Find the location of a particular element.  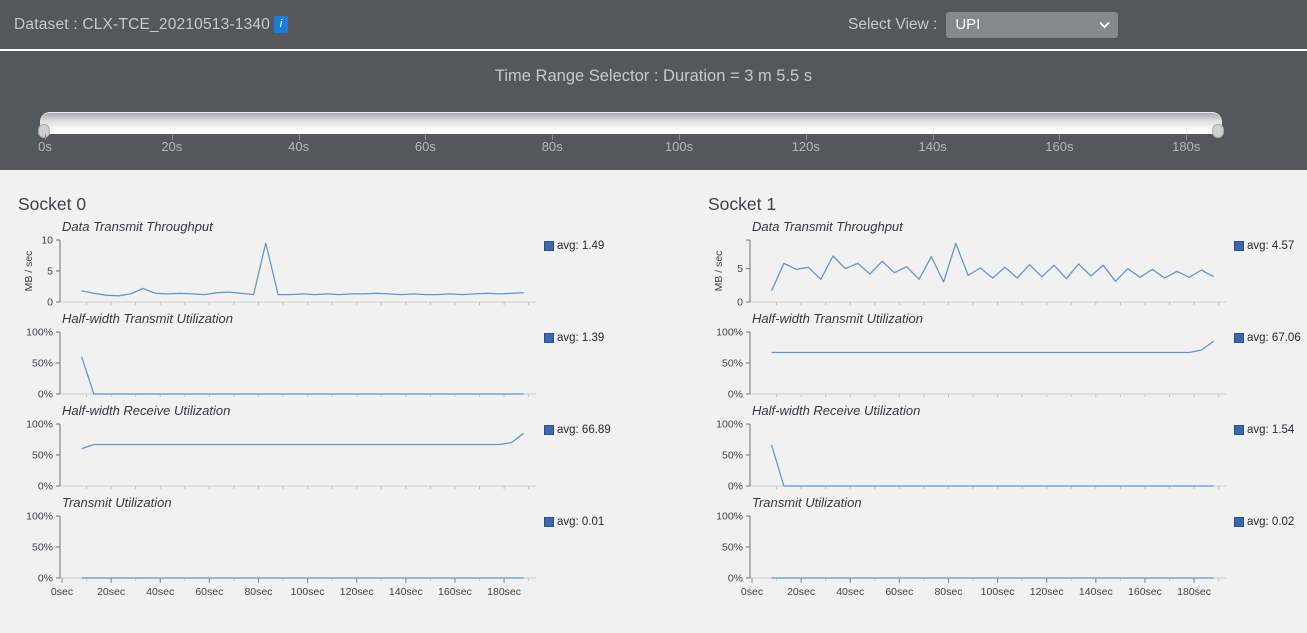

chart-legend: avg: 4.57 is located at coordinates (1264, 246).